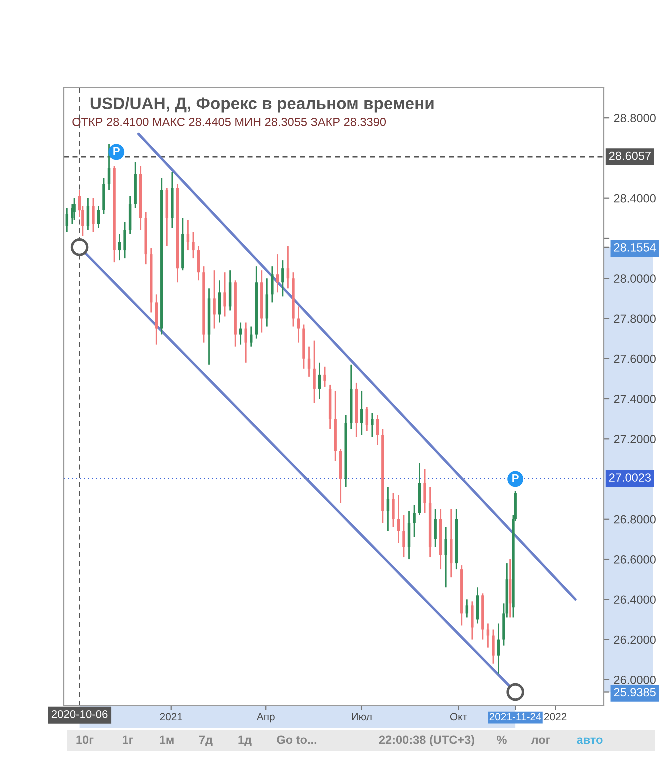 The image size is (670, 773). Describe the element at coordinates (635, 692) in the screenshot. I see `y-tick-label: 25.9385` at that location.